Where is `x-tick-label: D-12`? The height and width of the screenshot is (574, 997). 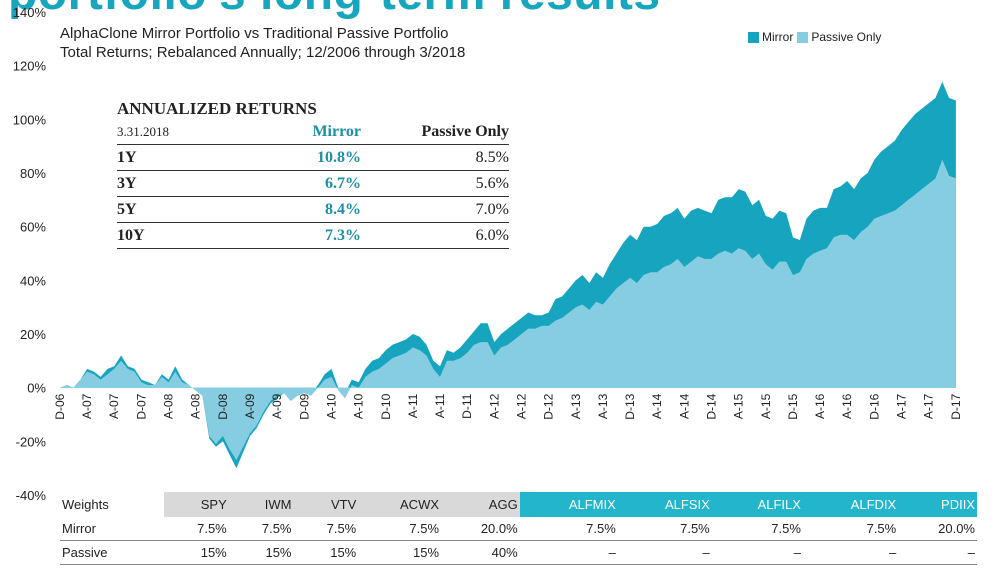
x-tick-label: D-12 is located at coordinates (549, 406).